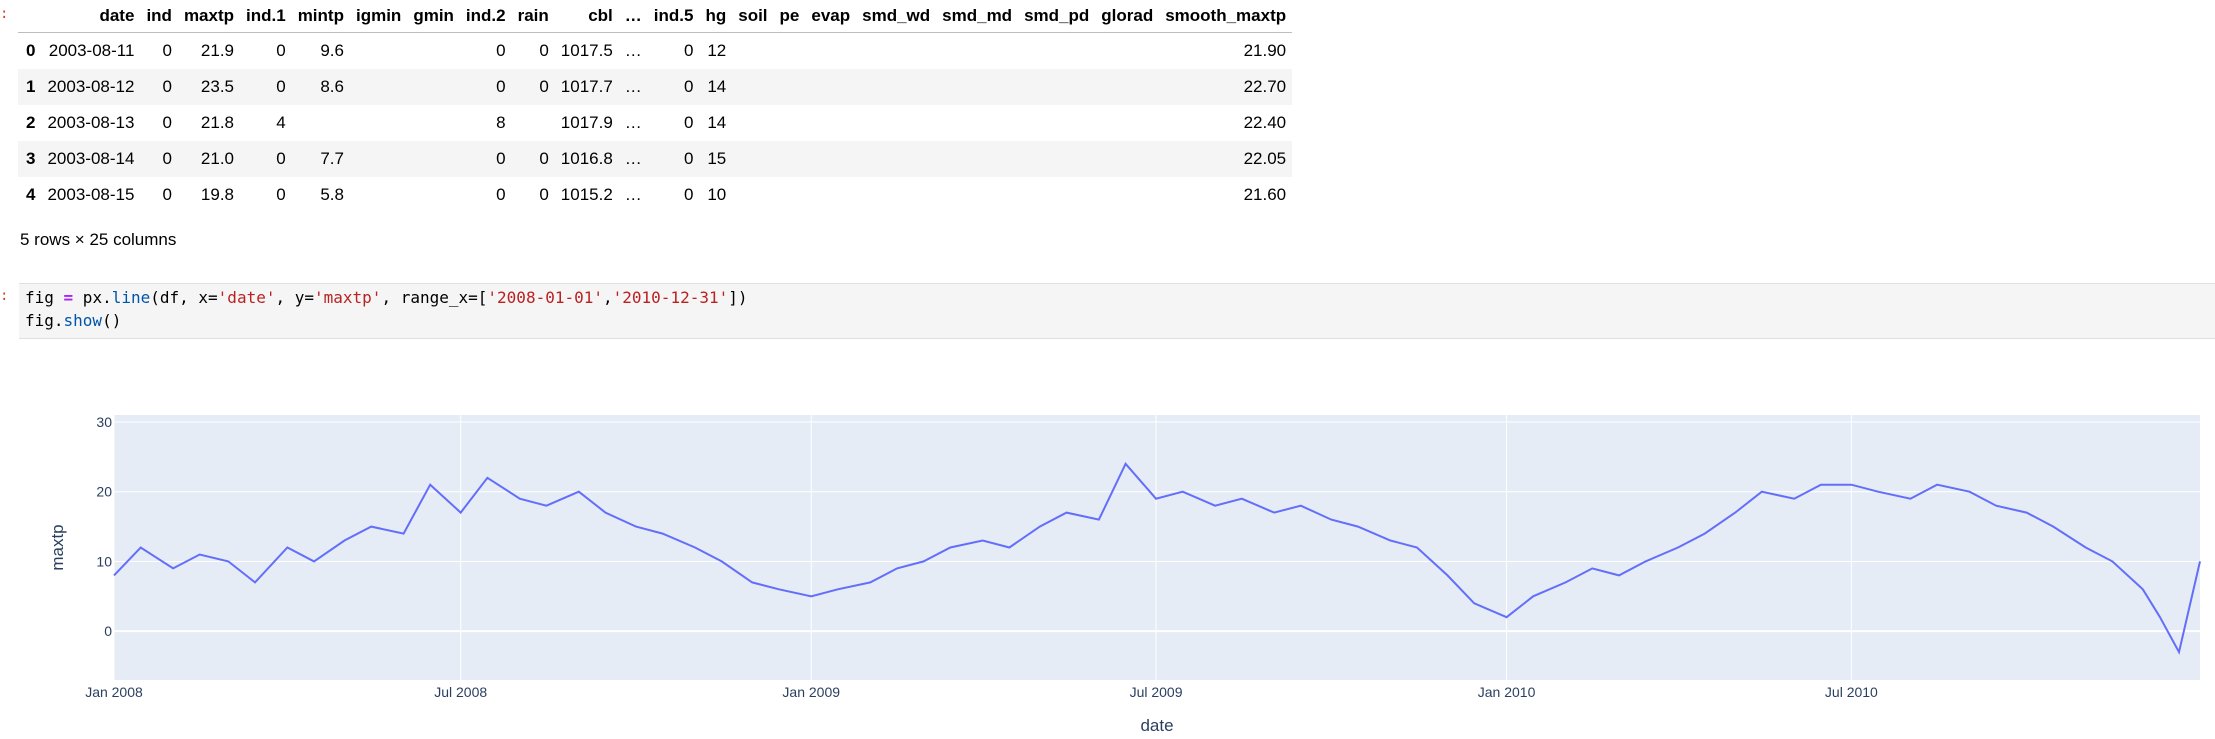 The height and width of the screenshot is (739, 2215). Describe the element at coordinates (586, 16) in the screenshot. I see `column-header: cbl` at that location.